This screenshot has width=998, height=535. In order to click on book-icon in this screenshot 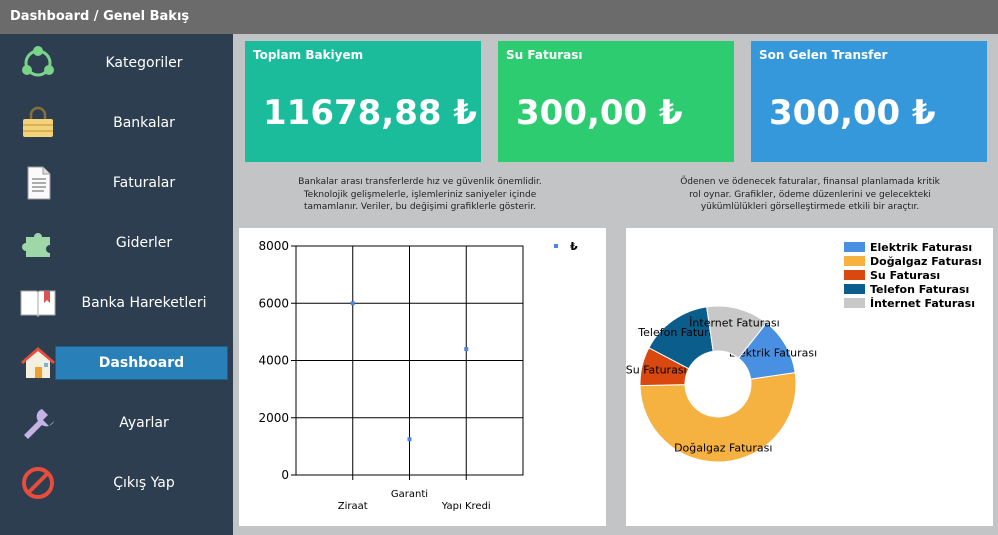, I will do `click(38, 303)`.